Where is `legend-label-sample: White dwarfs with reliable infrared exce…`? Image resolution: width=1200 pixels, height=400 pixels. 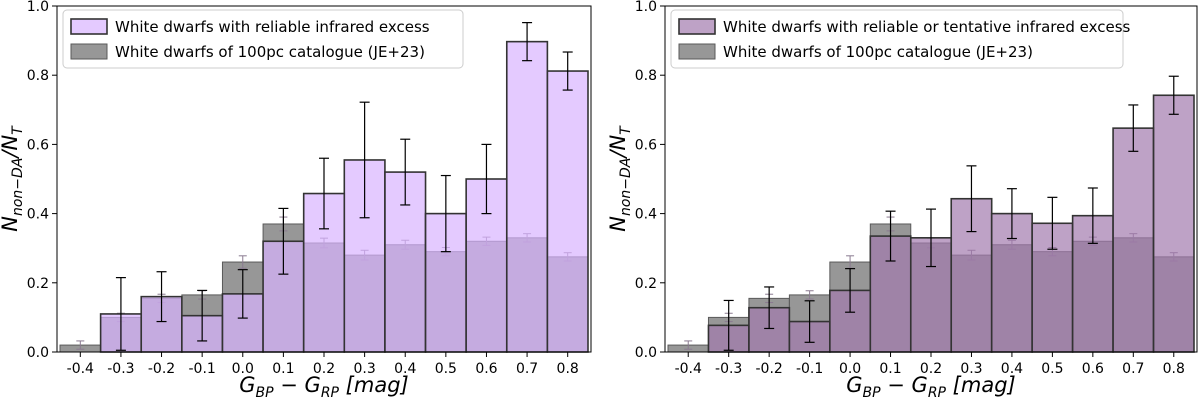
legend-label-sample: White dwarfs with reliable infrared exce… is located at coordinates (272, 27).